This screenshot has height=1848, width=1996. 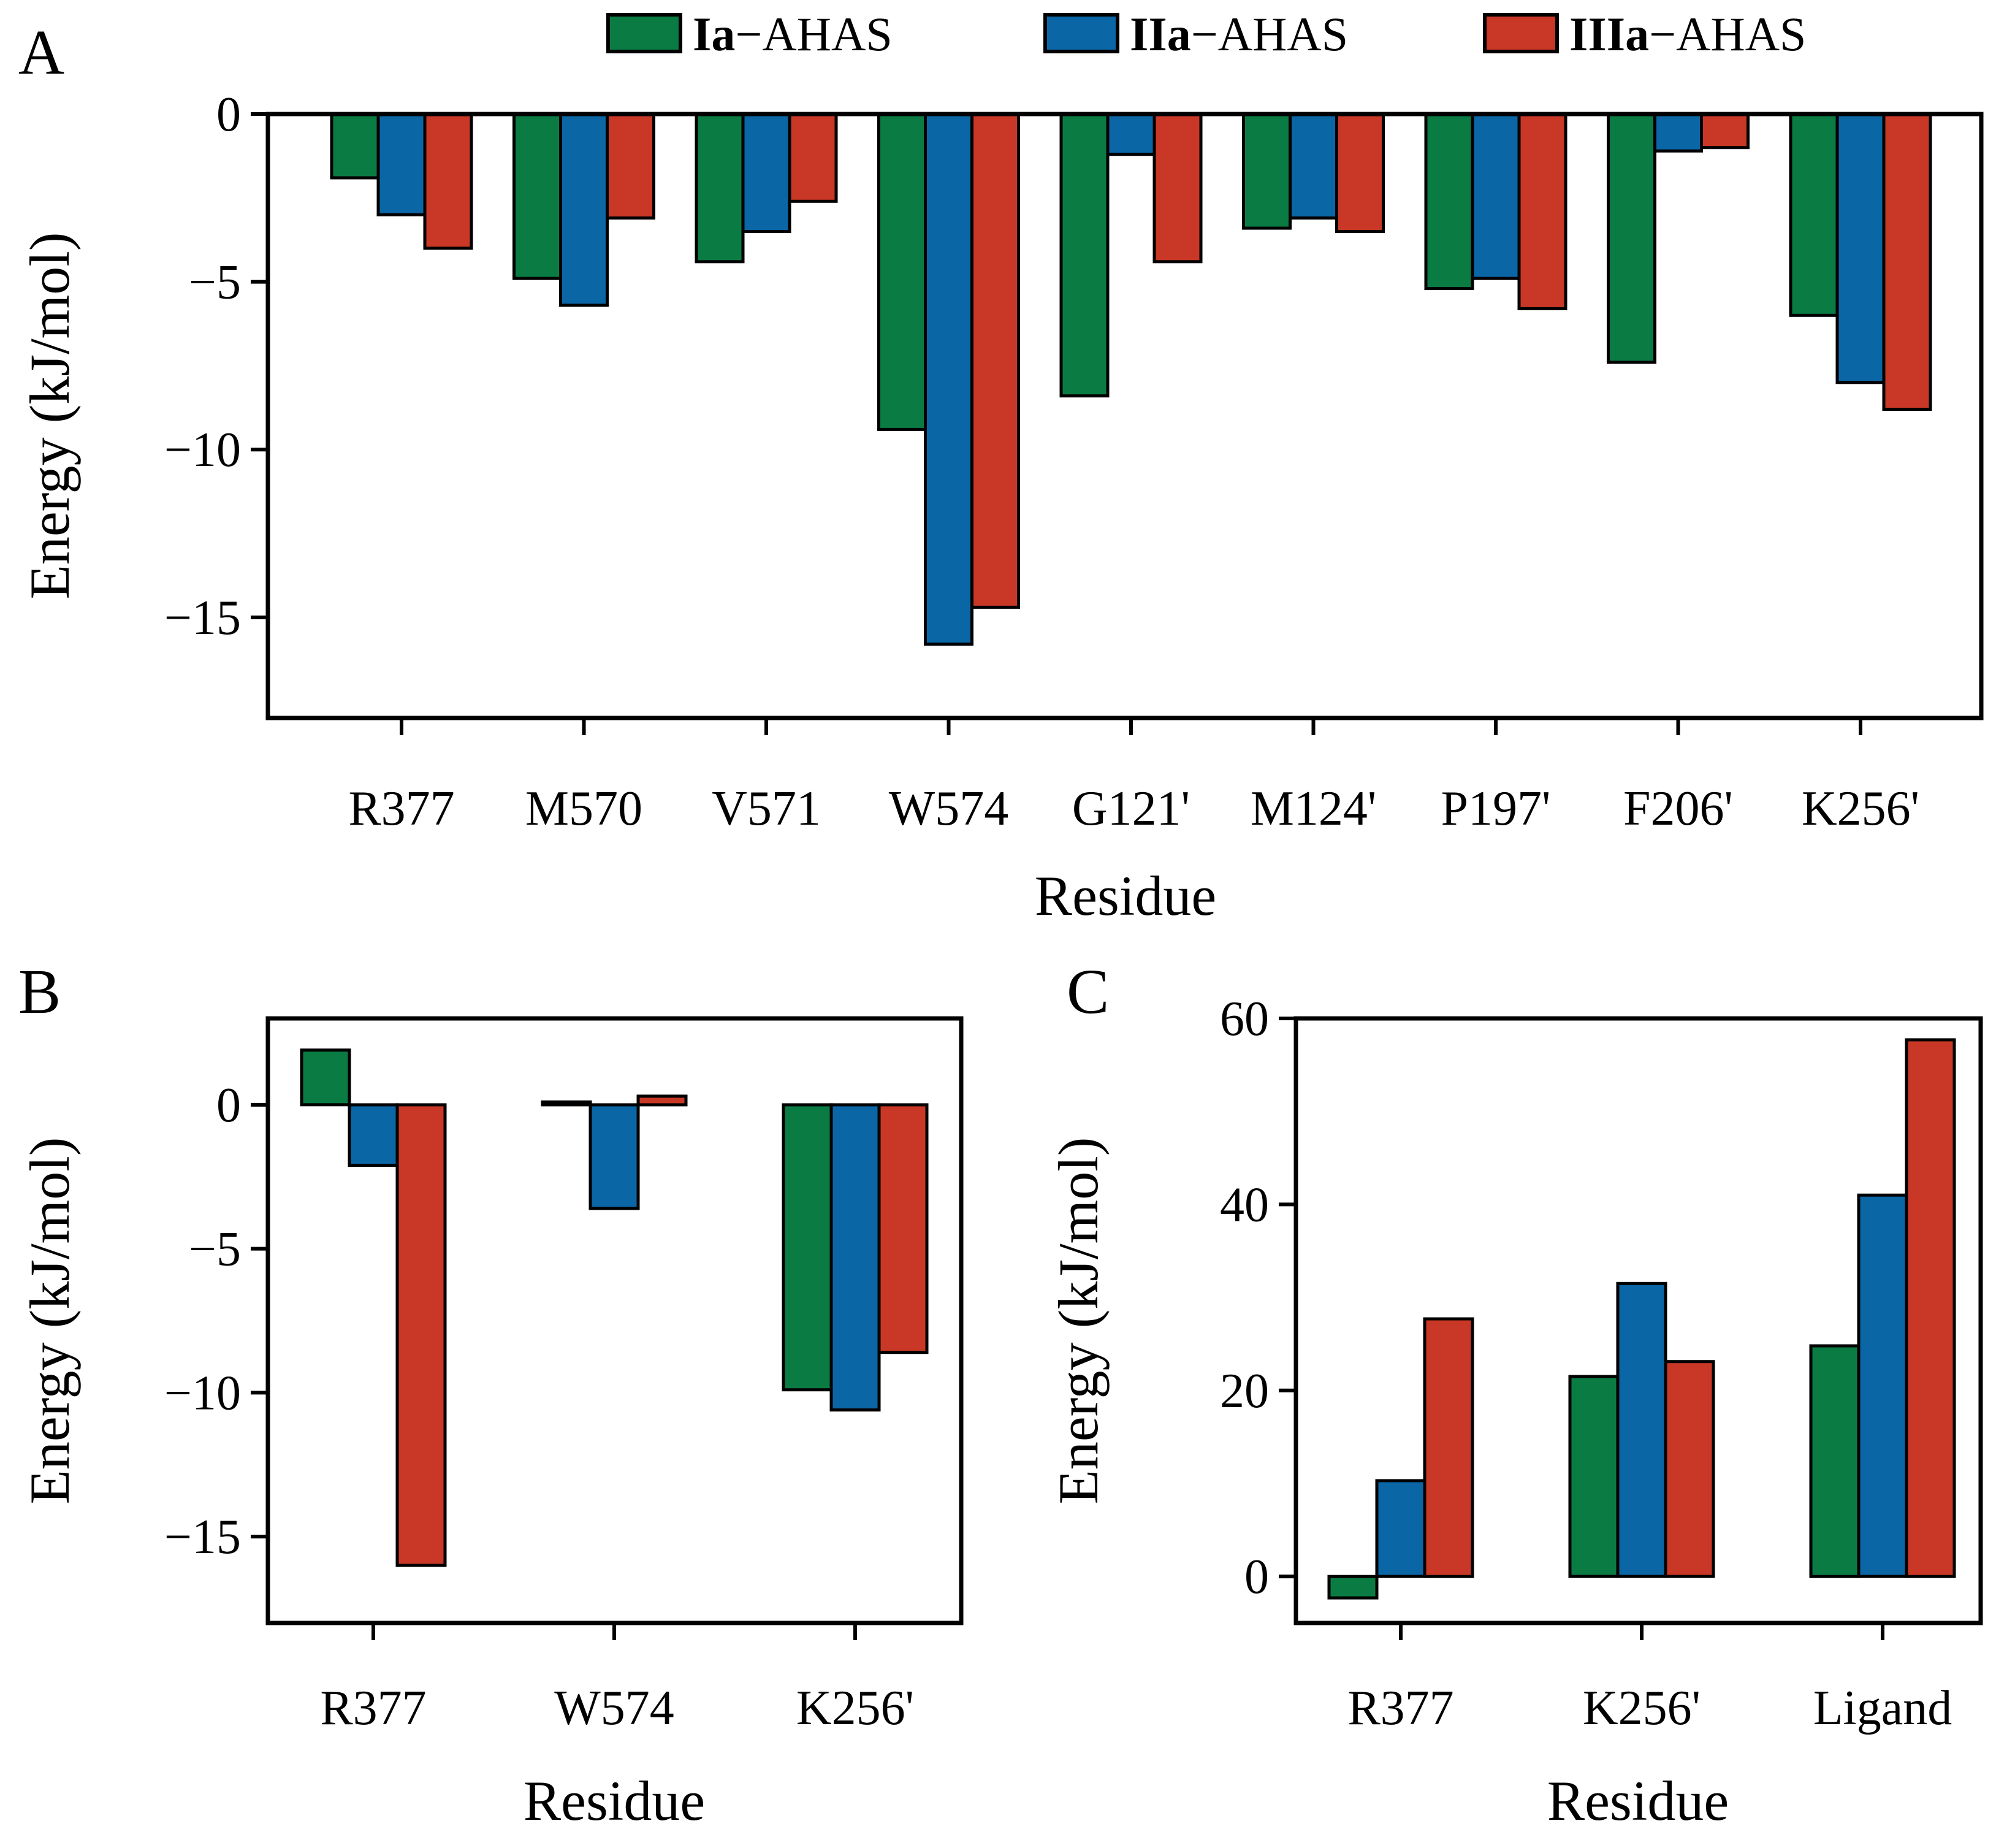 I want to click on y-tick-label-b-2: −10, so click(x=203, y=1393).